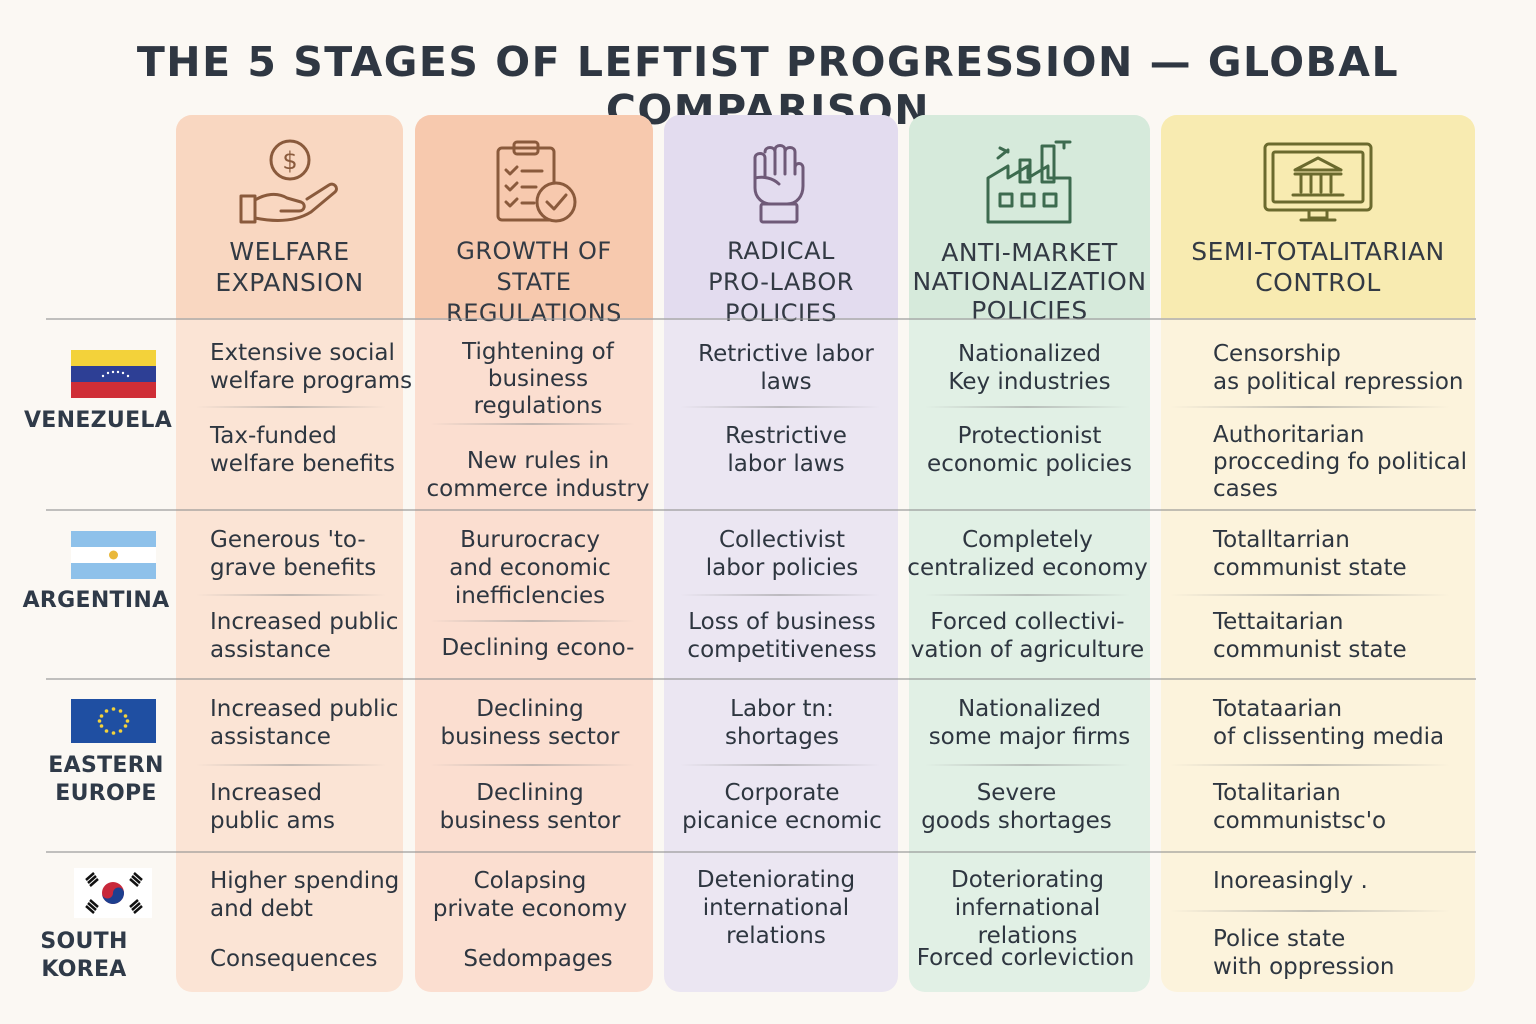 This screenshot has height=1024, width=1536. Describe the element at coordinates (782, 807) in the screenshot. I see `cell-eastern-europe-labor-2: Corporate picanice ecnomic` at that location.